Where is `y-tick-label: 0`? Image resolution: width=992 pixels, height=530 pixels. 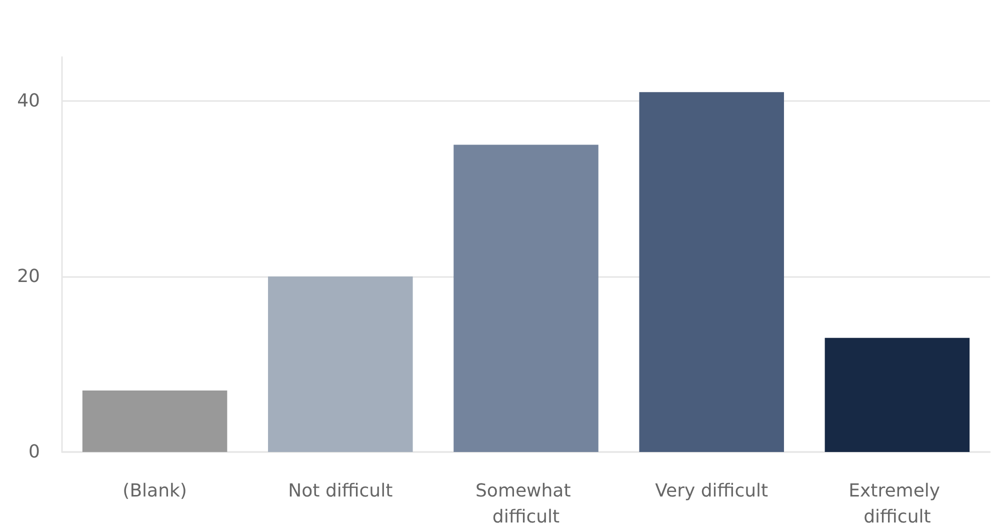
y-tick-label: 0 is located at coordinates (34, 452).